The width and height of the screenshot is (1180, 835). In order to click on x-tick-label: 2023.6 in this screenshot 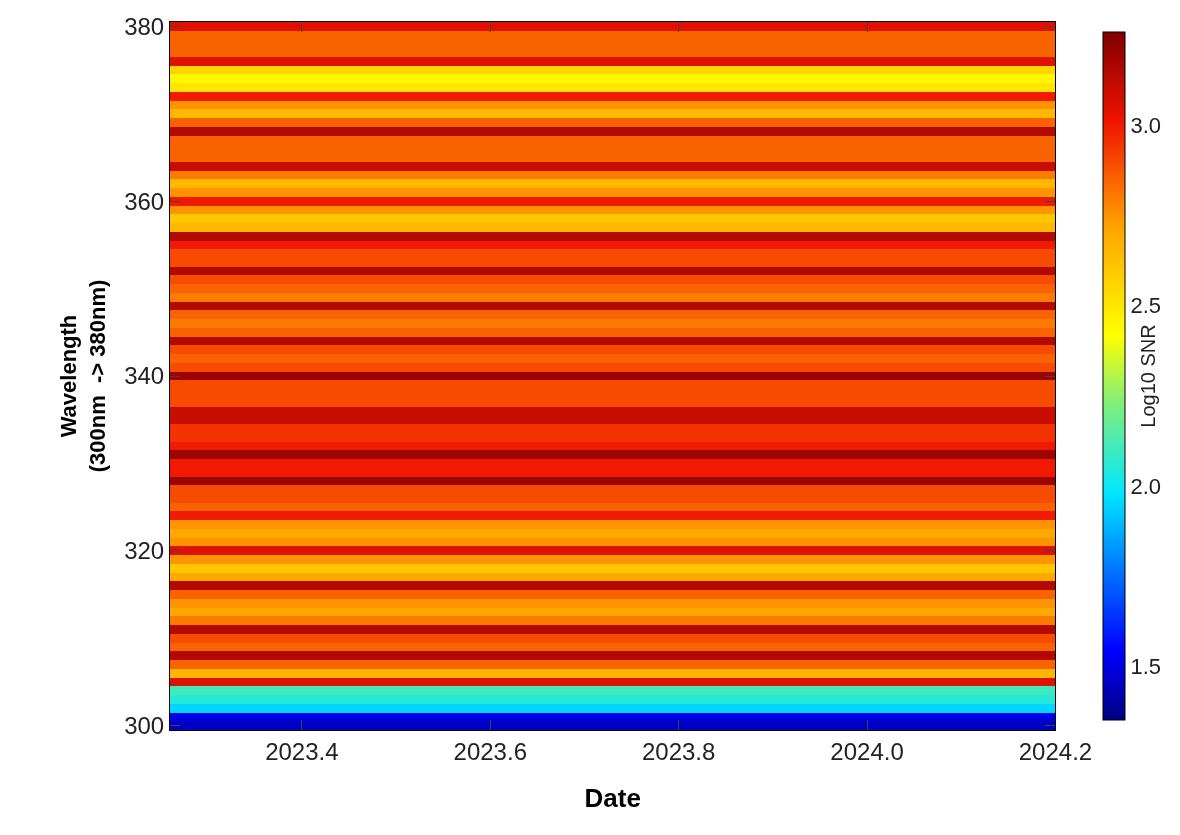, I will do `click(490, 751)`.